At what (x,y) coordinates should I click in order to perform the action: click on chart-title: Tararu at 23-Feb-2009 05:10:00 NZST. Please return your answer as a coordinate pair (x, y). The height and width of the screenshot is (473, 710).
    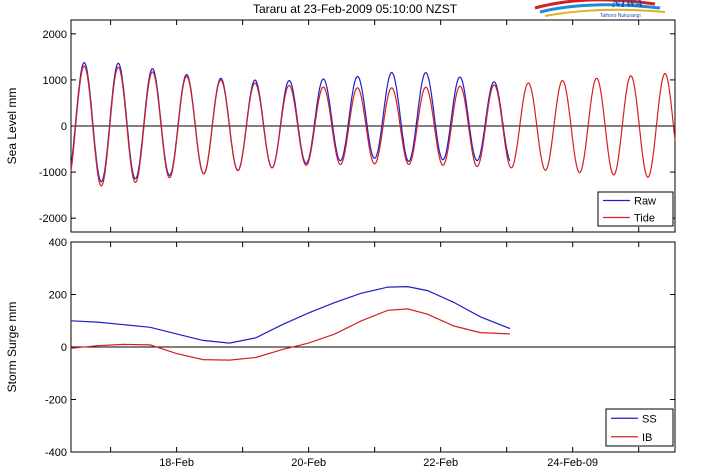
    Looking at the image, I should click on (355, 9).